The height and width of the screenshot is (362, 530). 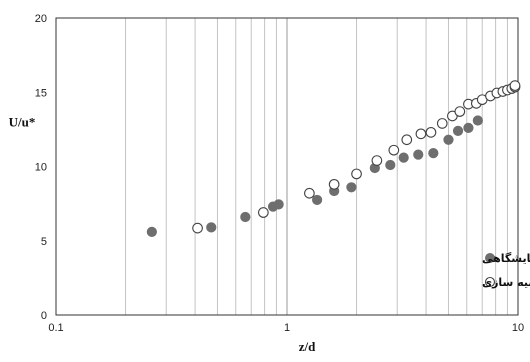 I want to click on y-tick-label: 20, so click(x=41, y=19).